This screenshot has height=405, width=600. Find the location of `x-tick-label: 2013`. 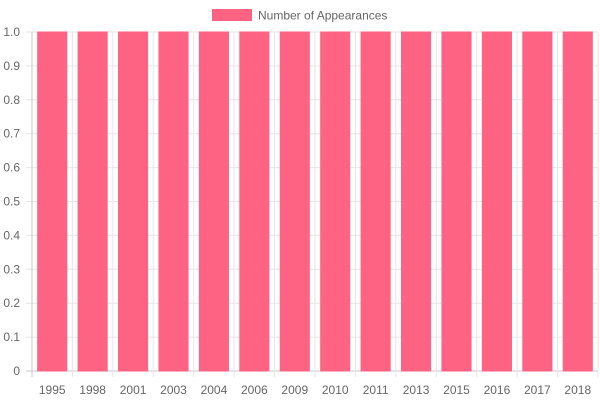

x-tick-label: 2013 is located at coordinates (416, 390).